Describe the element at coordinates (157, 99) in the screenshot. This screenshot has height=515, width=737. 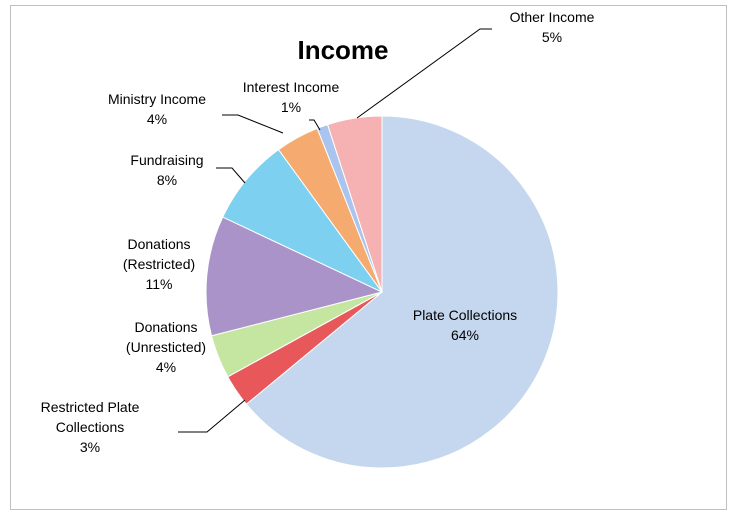
I see `slice-label-line: Ministry Income` at that location.